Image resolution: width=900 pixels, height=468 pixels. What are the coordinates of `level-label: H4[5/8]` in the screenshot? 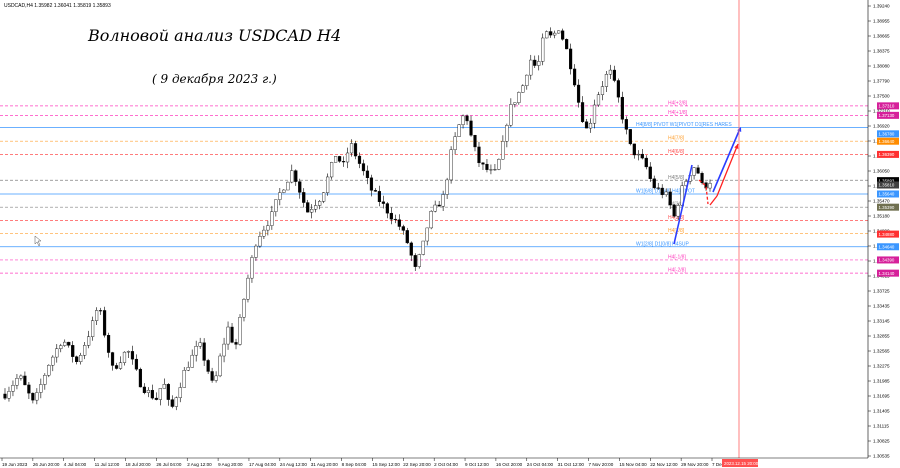 It's located at (676, 178).